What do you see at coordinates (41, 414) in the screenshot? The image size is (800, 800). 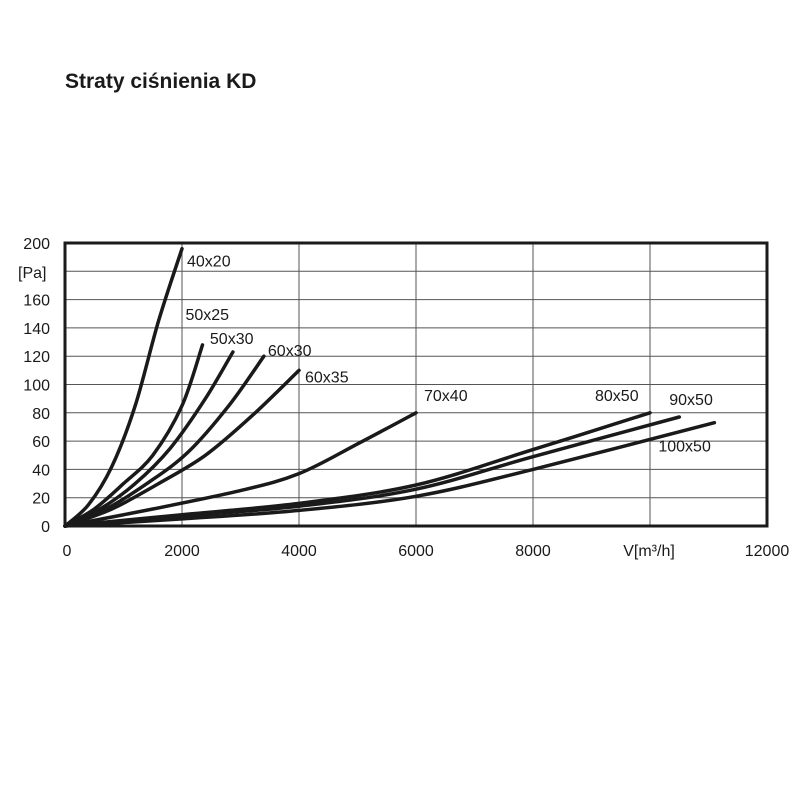 I see `y-tick-label: 80` at bounding box center [41, 414].